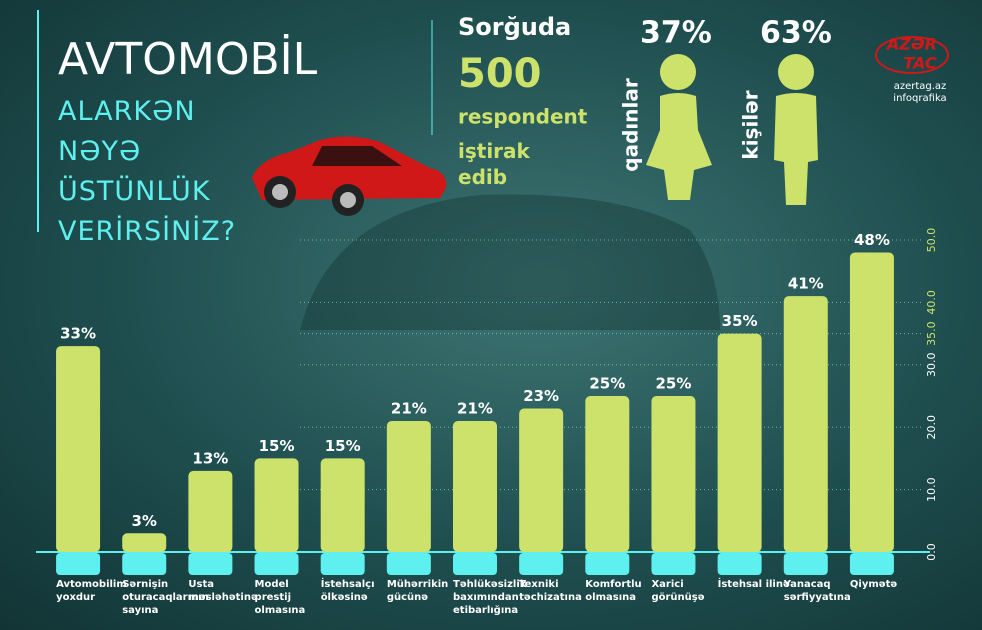 Image resolution: width=982 pixels, height=630 pixels. What do you see at coordinates (280, 597) in the screenshot?
I see `x-tick-label: Model prestij olmasına` at bounding box center [280, 597].